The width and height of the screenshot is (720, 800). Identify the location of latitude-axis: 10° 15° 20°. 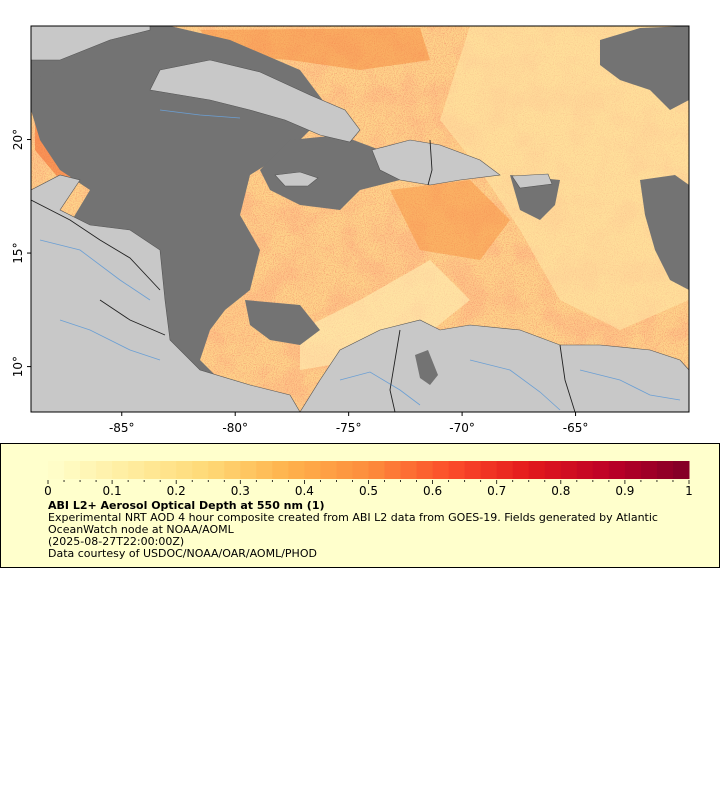
(21, 253).